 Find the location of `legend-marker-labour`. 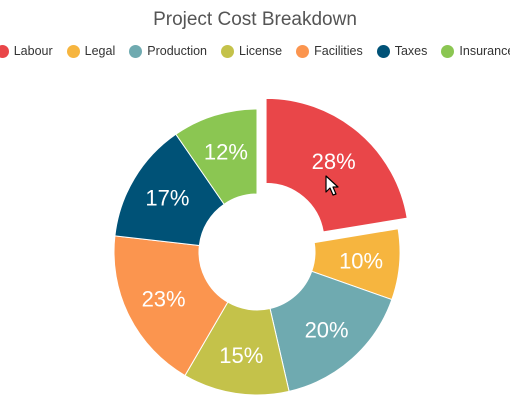

legend-marker-labour is located at coordinates (4, 51).